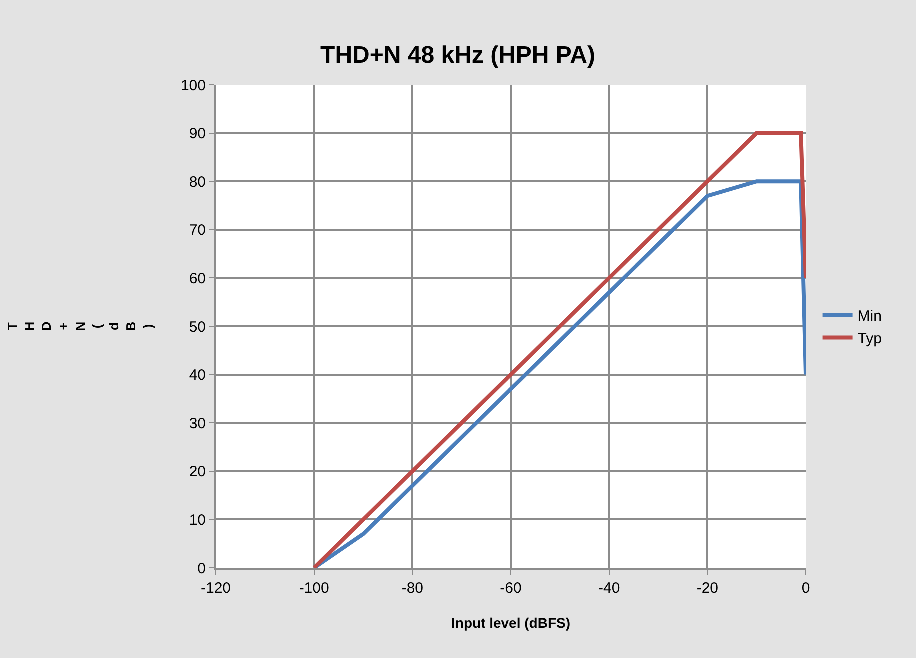 Image resolution: width=916 pixels, height=658 pixels. I want to click on y-tick-label: 50, so click(197, 327).